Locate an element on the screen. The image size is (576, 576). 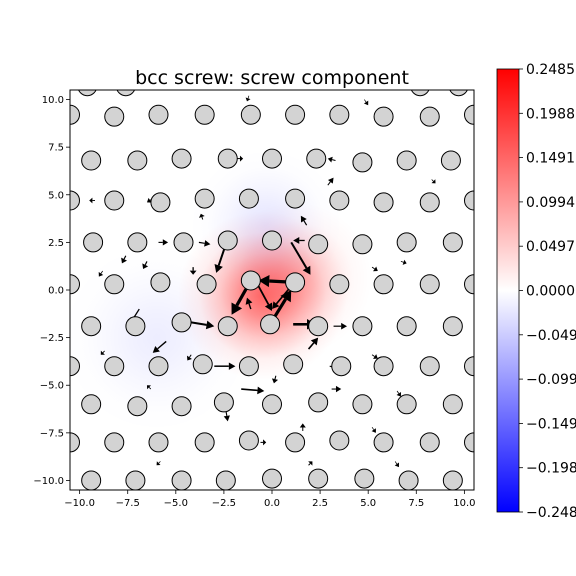
x-axis: −10.0 −7.5 −5.0 −2.5 0.0 2.5 5.0 7.5 10.0 is located at coordinates (270, 499).